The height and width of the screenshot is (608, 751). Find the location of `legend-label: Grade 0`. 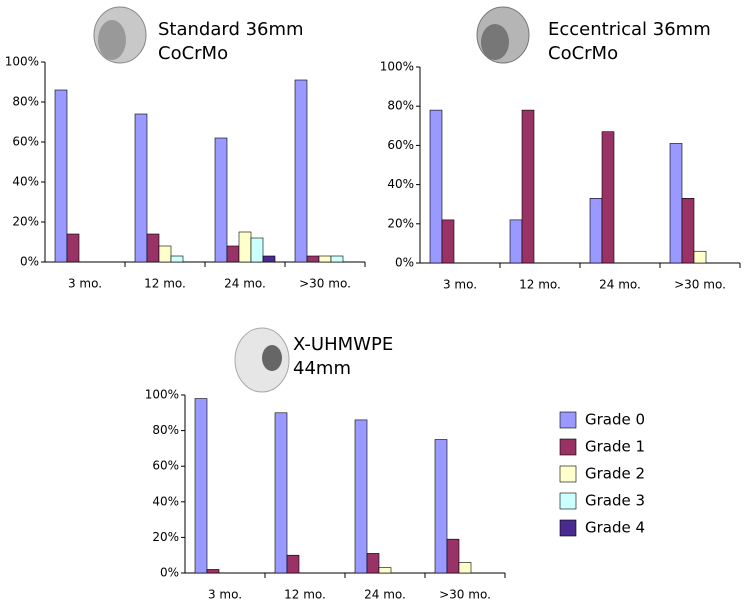

legend-label: Grade 0 is located at coordinates (615, 420).